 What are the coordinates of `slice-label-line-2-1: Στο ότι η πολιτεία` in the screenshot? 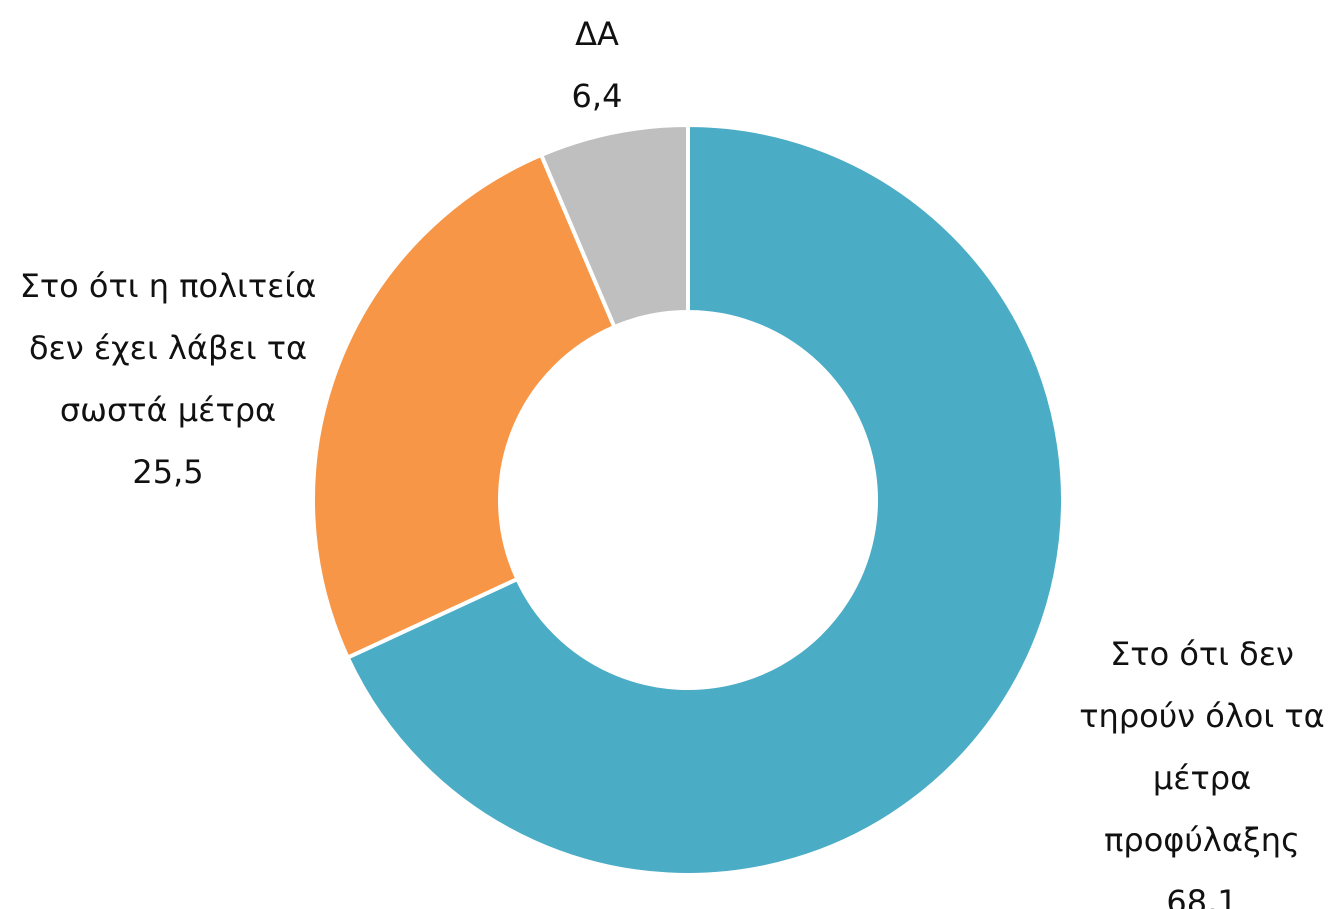 It's located at (168, 286).